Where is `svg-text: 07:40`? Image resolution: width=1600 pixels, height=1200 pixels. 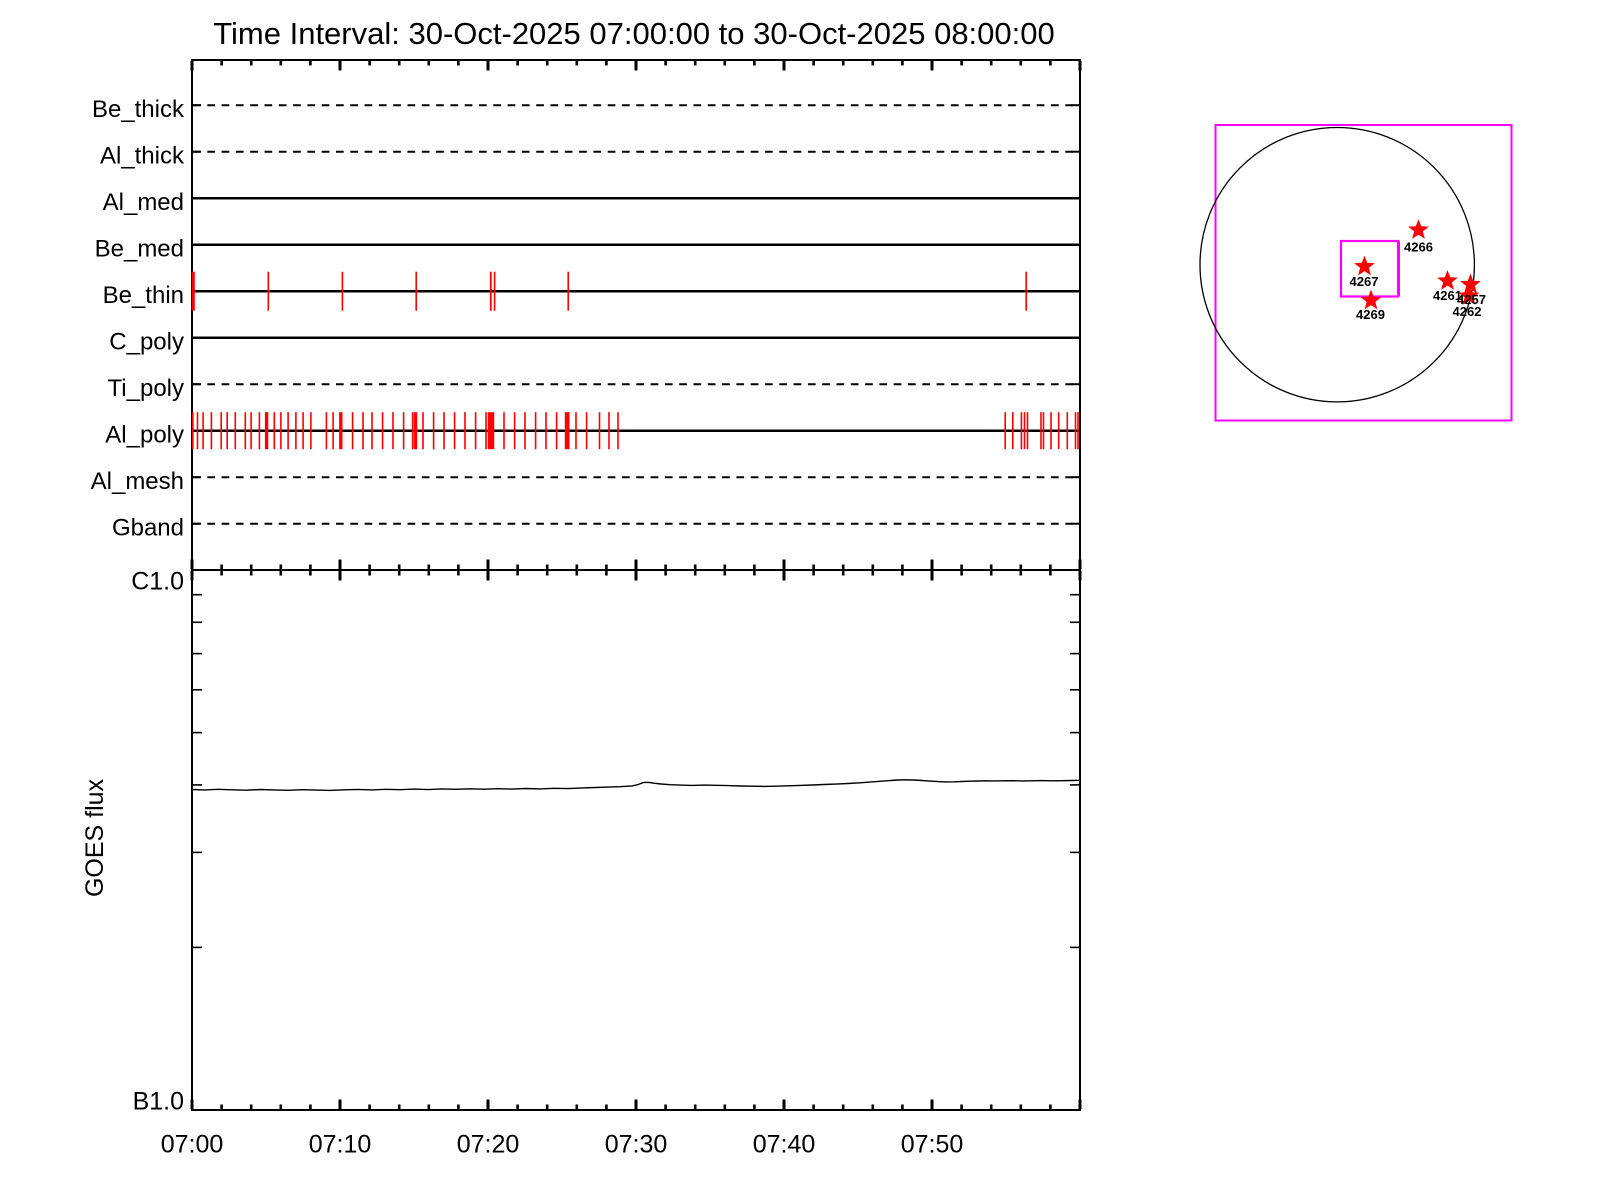
svg-text: 07:40 is located at coordinates (784, 1145).